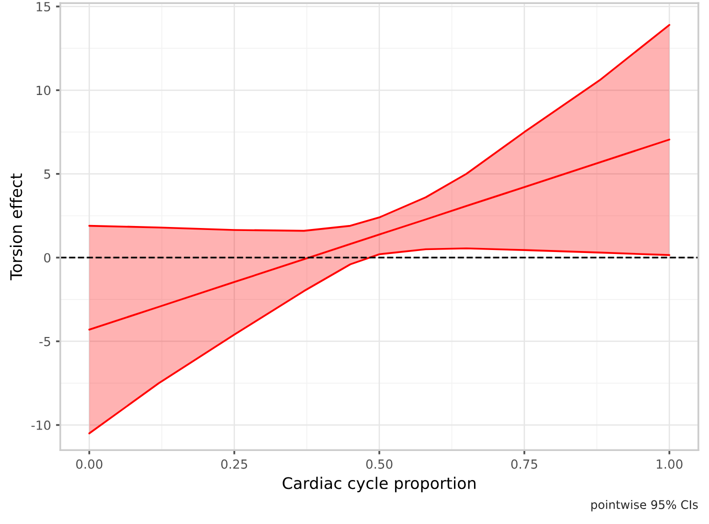 The image size is (709, 524). Describe the element at coordinates (234, 464) in the screenshot. I see `x-tick-label: 0.25` at that location.